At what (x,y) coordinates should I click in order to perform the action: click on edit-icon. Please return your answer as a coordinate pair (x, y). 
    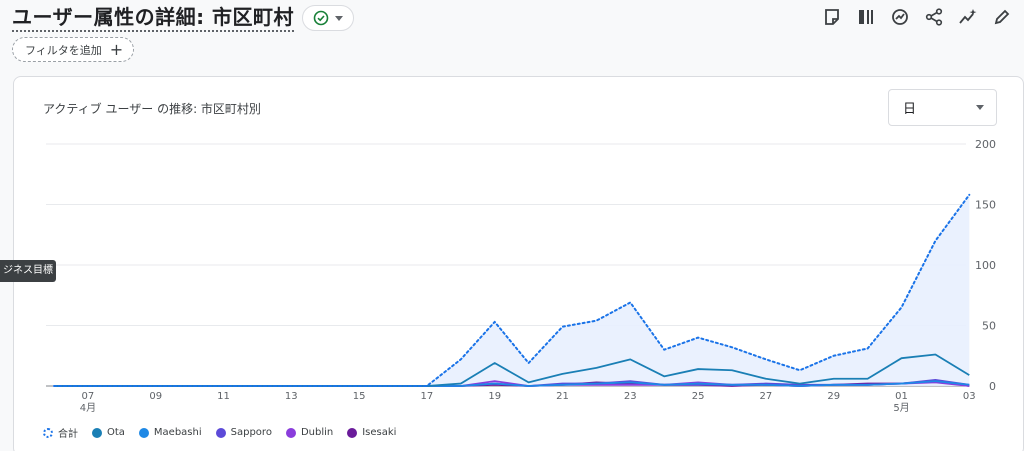
    Looking at the image, I should click on (1002, 17).